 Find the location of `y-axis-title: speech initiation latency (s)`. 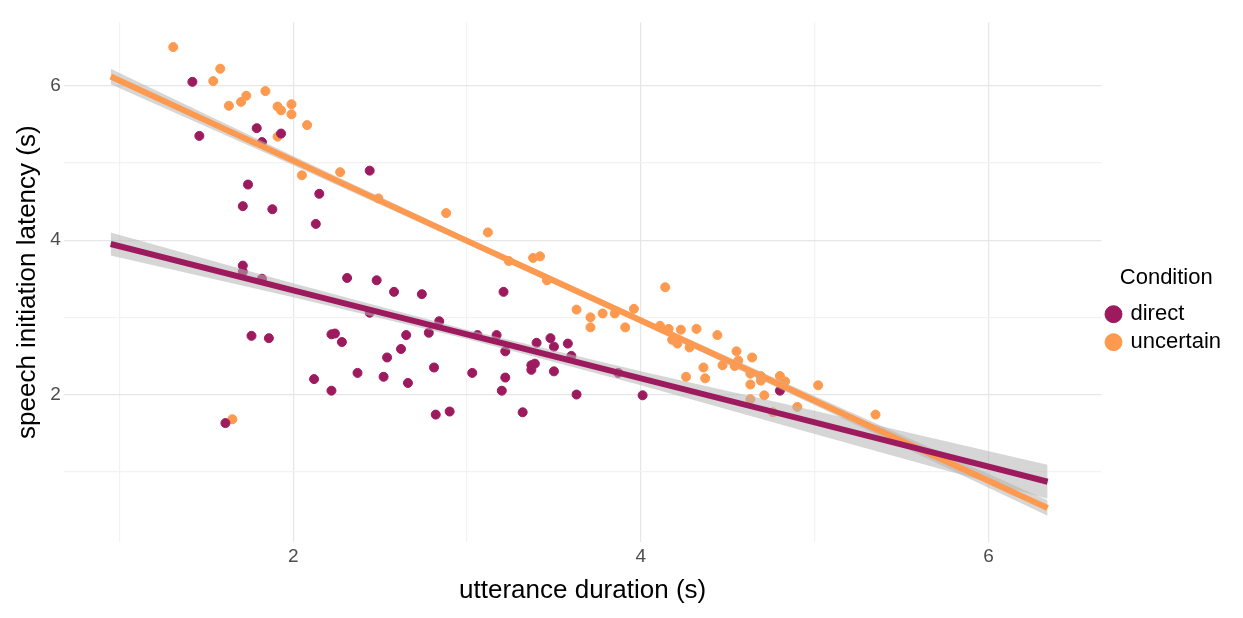

y-axis-title: speech initiation latency (s) is located at coordinates (25, 282).